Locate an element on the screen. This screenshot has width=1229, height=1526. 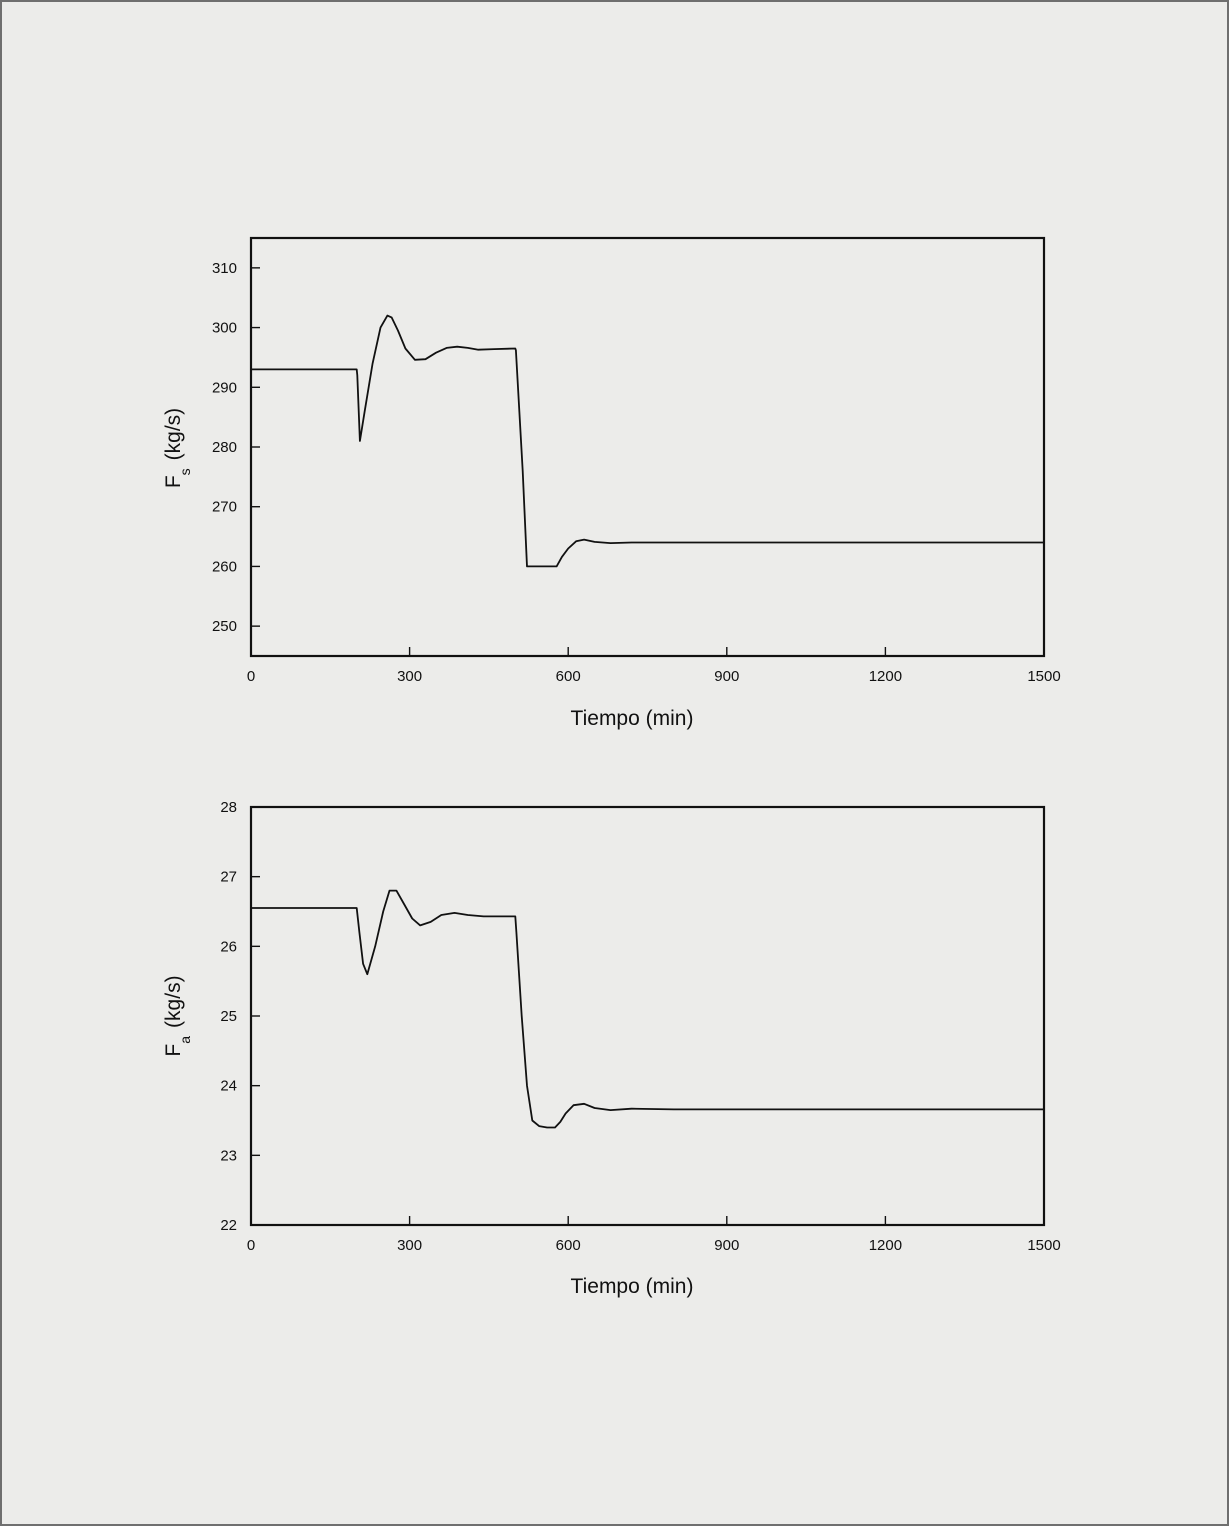
y-tick-label: 25 is located at coordinates (228, 1016).